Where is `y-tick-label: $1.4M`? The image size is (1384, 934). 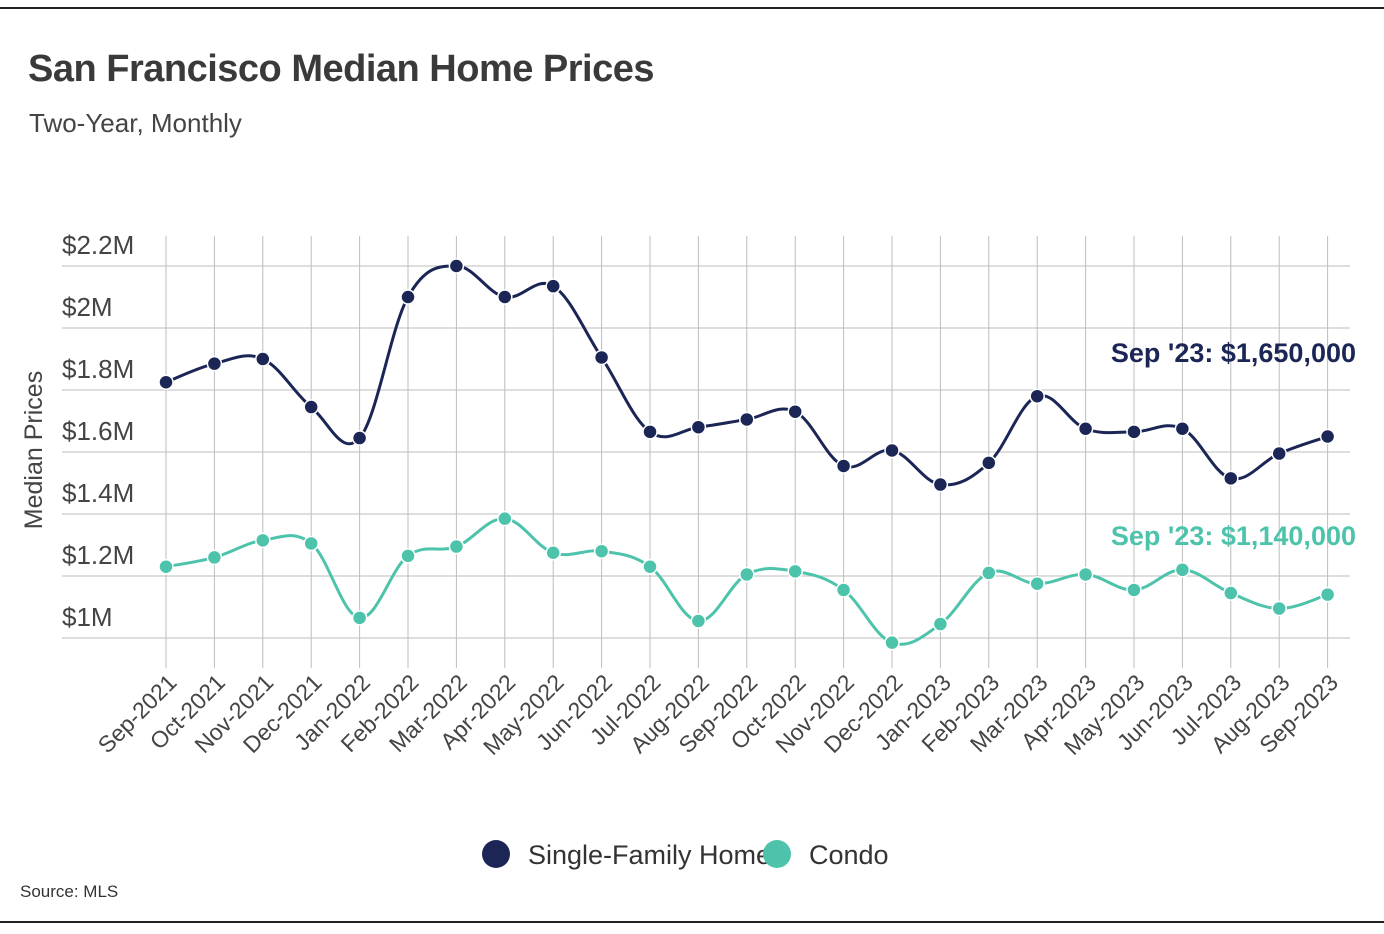
y-tick-label: $1.4M is located at coordinates (98, 493).